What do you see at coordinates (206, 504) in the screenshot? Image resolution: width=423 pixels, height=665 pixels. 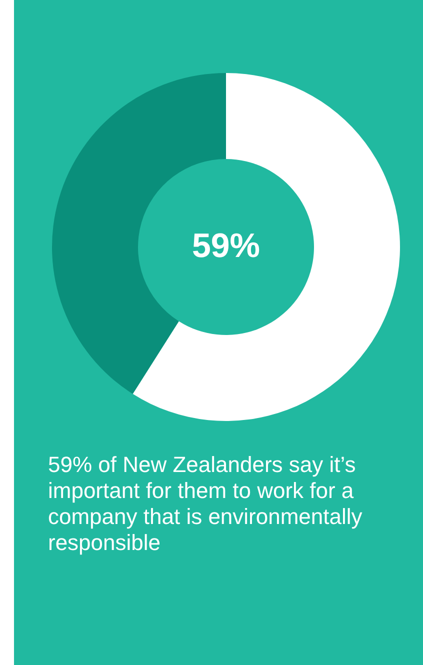 I see `text: 59% of New Zealanders say it’s important for them to work for a company that is environmentally responsible` at bounding box center [206, 504].